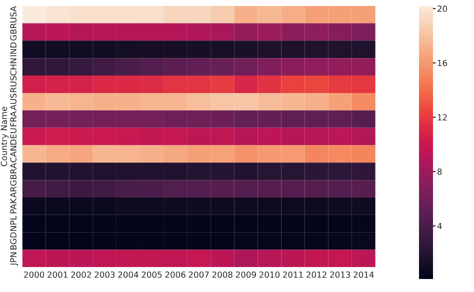 This screenshot has height=292, width=474. Describe the element at coordinates (442, 117) in the screenshot. I see `color-bar-label: 12` at that location.